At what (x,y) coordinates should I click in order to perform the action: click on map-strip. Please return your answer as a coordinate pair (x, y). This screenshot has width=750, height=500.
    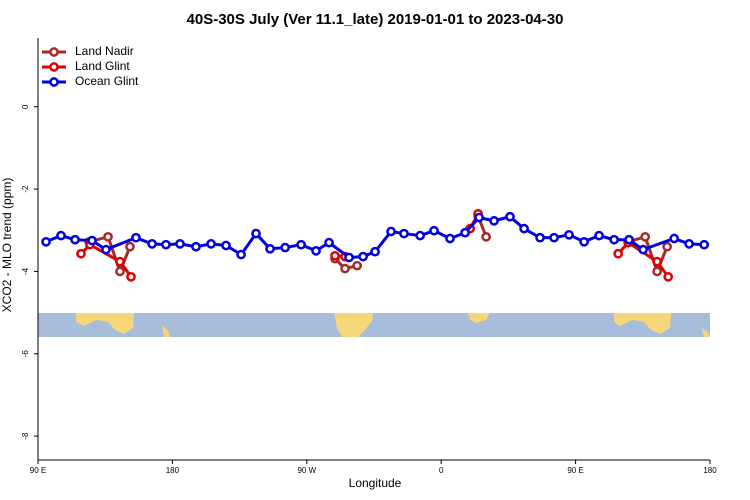
    Looking at the image, I should click on (374, 325).